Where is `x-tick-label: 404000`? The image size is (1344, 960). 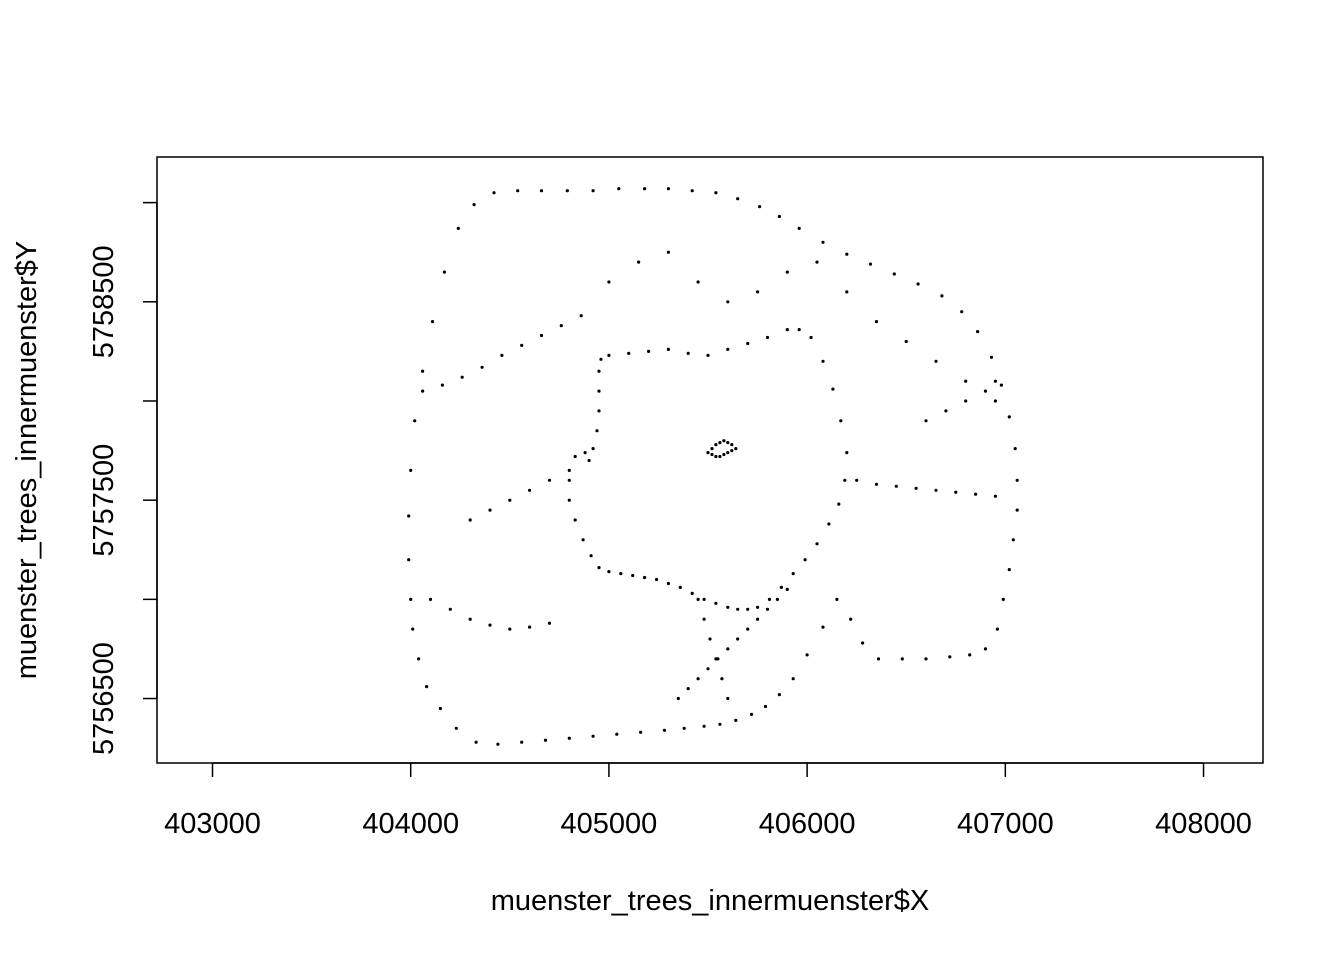 x-tick-label: 404000 is located at coordinates (410, 824).